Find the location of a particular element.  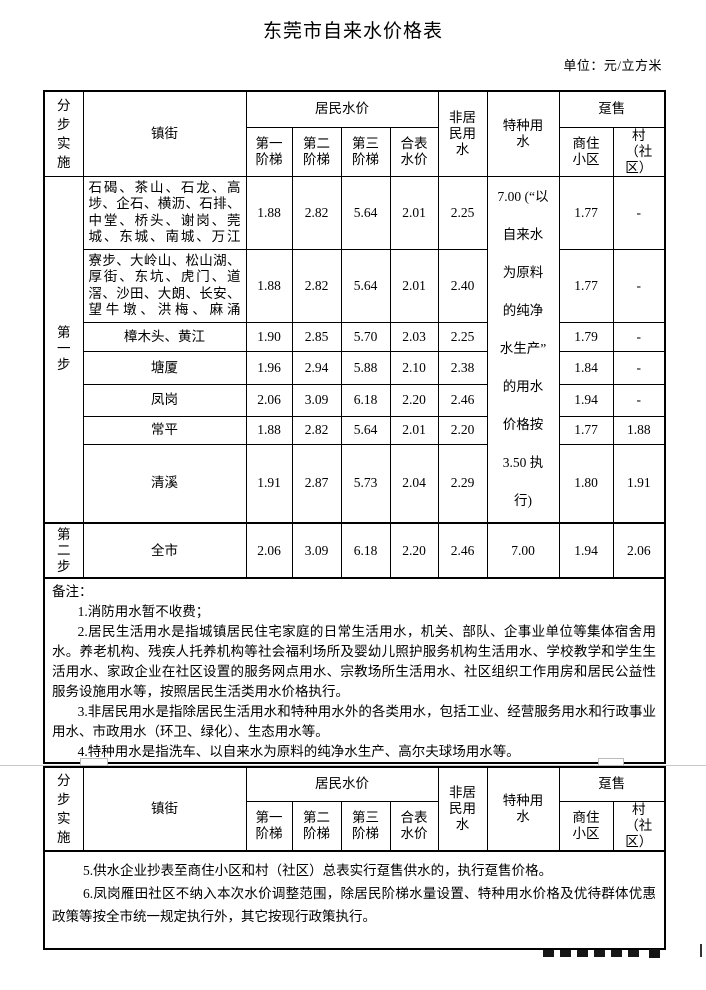

page-title: 东莞市自来水价格表 is located at coordinates (352, 31).